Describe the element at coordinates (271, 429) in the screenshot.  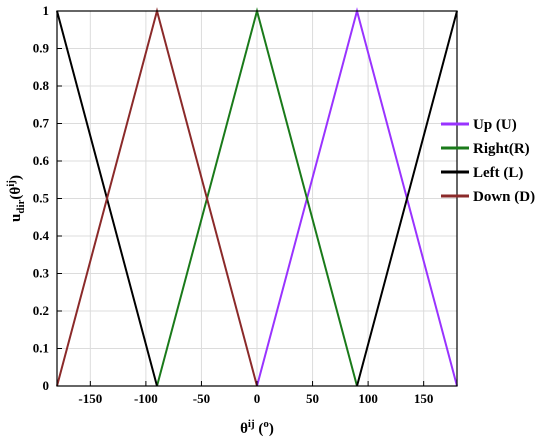
I see `x-axis-label-unit-close: )` at that location.